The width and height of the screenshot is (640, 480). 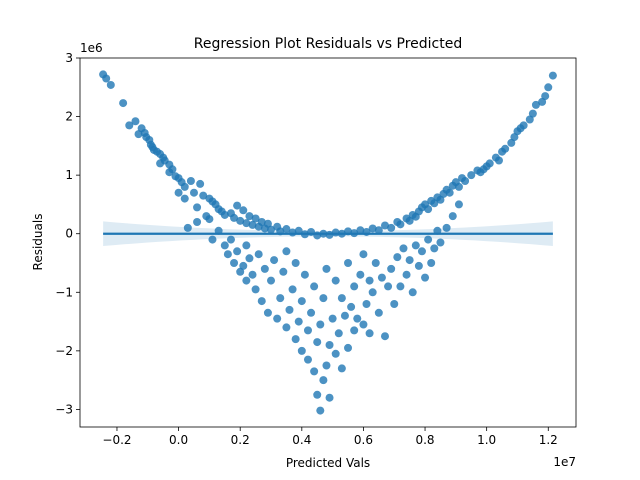 What do you see at coordinates (548, 440) in the screenshot?
I see `x-tick-label: 1.2` at bounding box center [548, 440].